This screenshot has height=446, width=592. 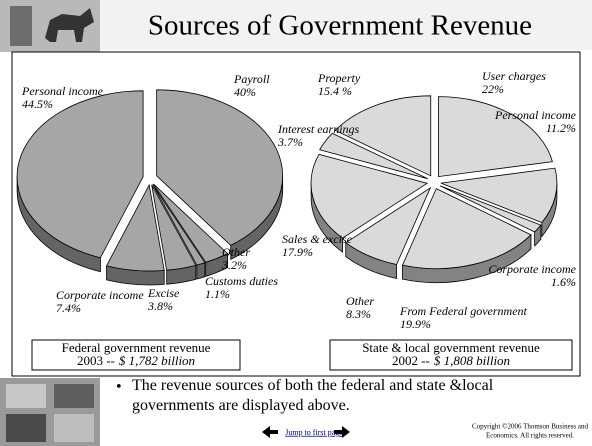 What do you see at coordinates (314, 432) in the screenshot?
I see `jump-link: Jump to first page` at bounding box center [314, 432].